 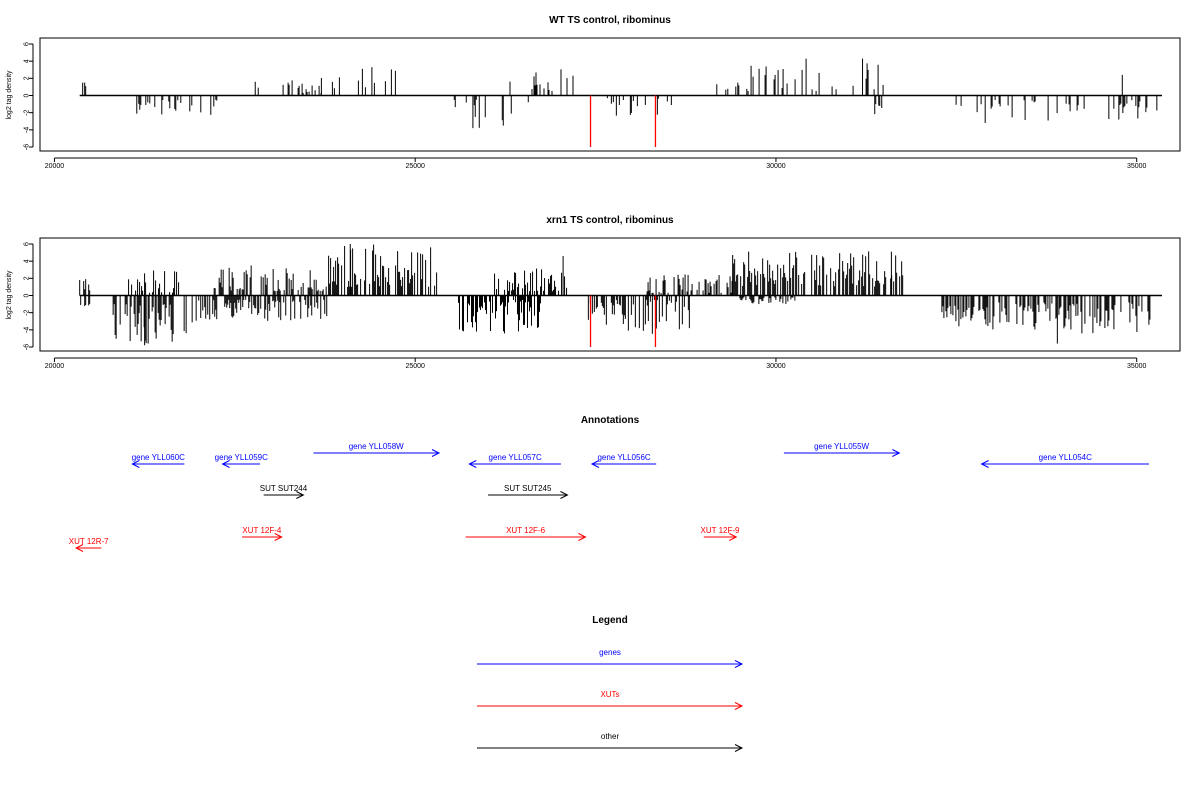 What do you see at coordinates (623, 457) in the screenshot?
I see `feature-label: gene YLL056C` at bounding box center [623, 457].